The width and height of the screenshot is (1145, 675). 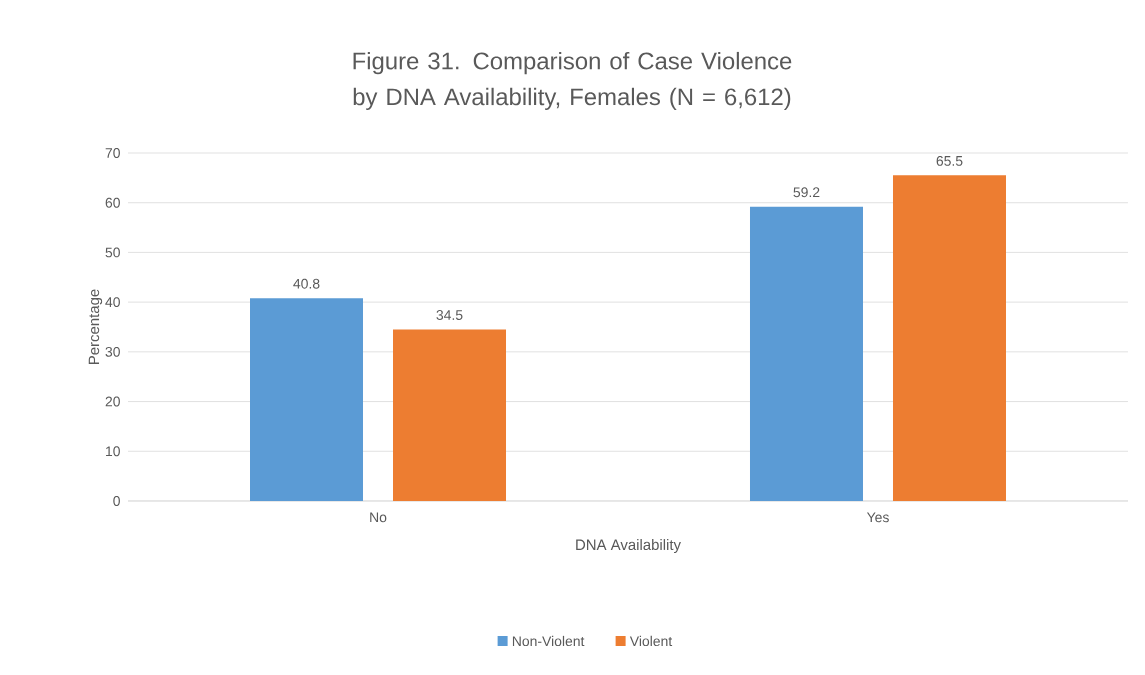 What do you see at coordinates (306, 283) in the screenshot?
I see `data-label: 40.8` at bounding box center [306, 283].